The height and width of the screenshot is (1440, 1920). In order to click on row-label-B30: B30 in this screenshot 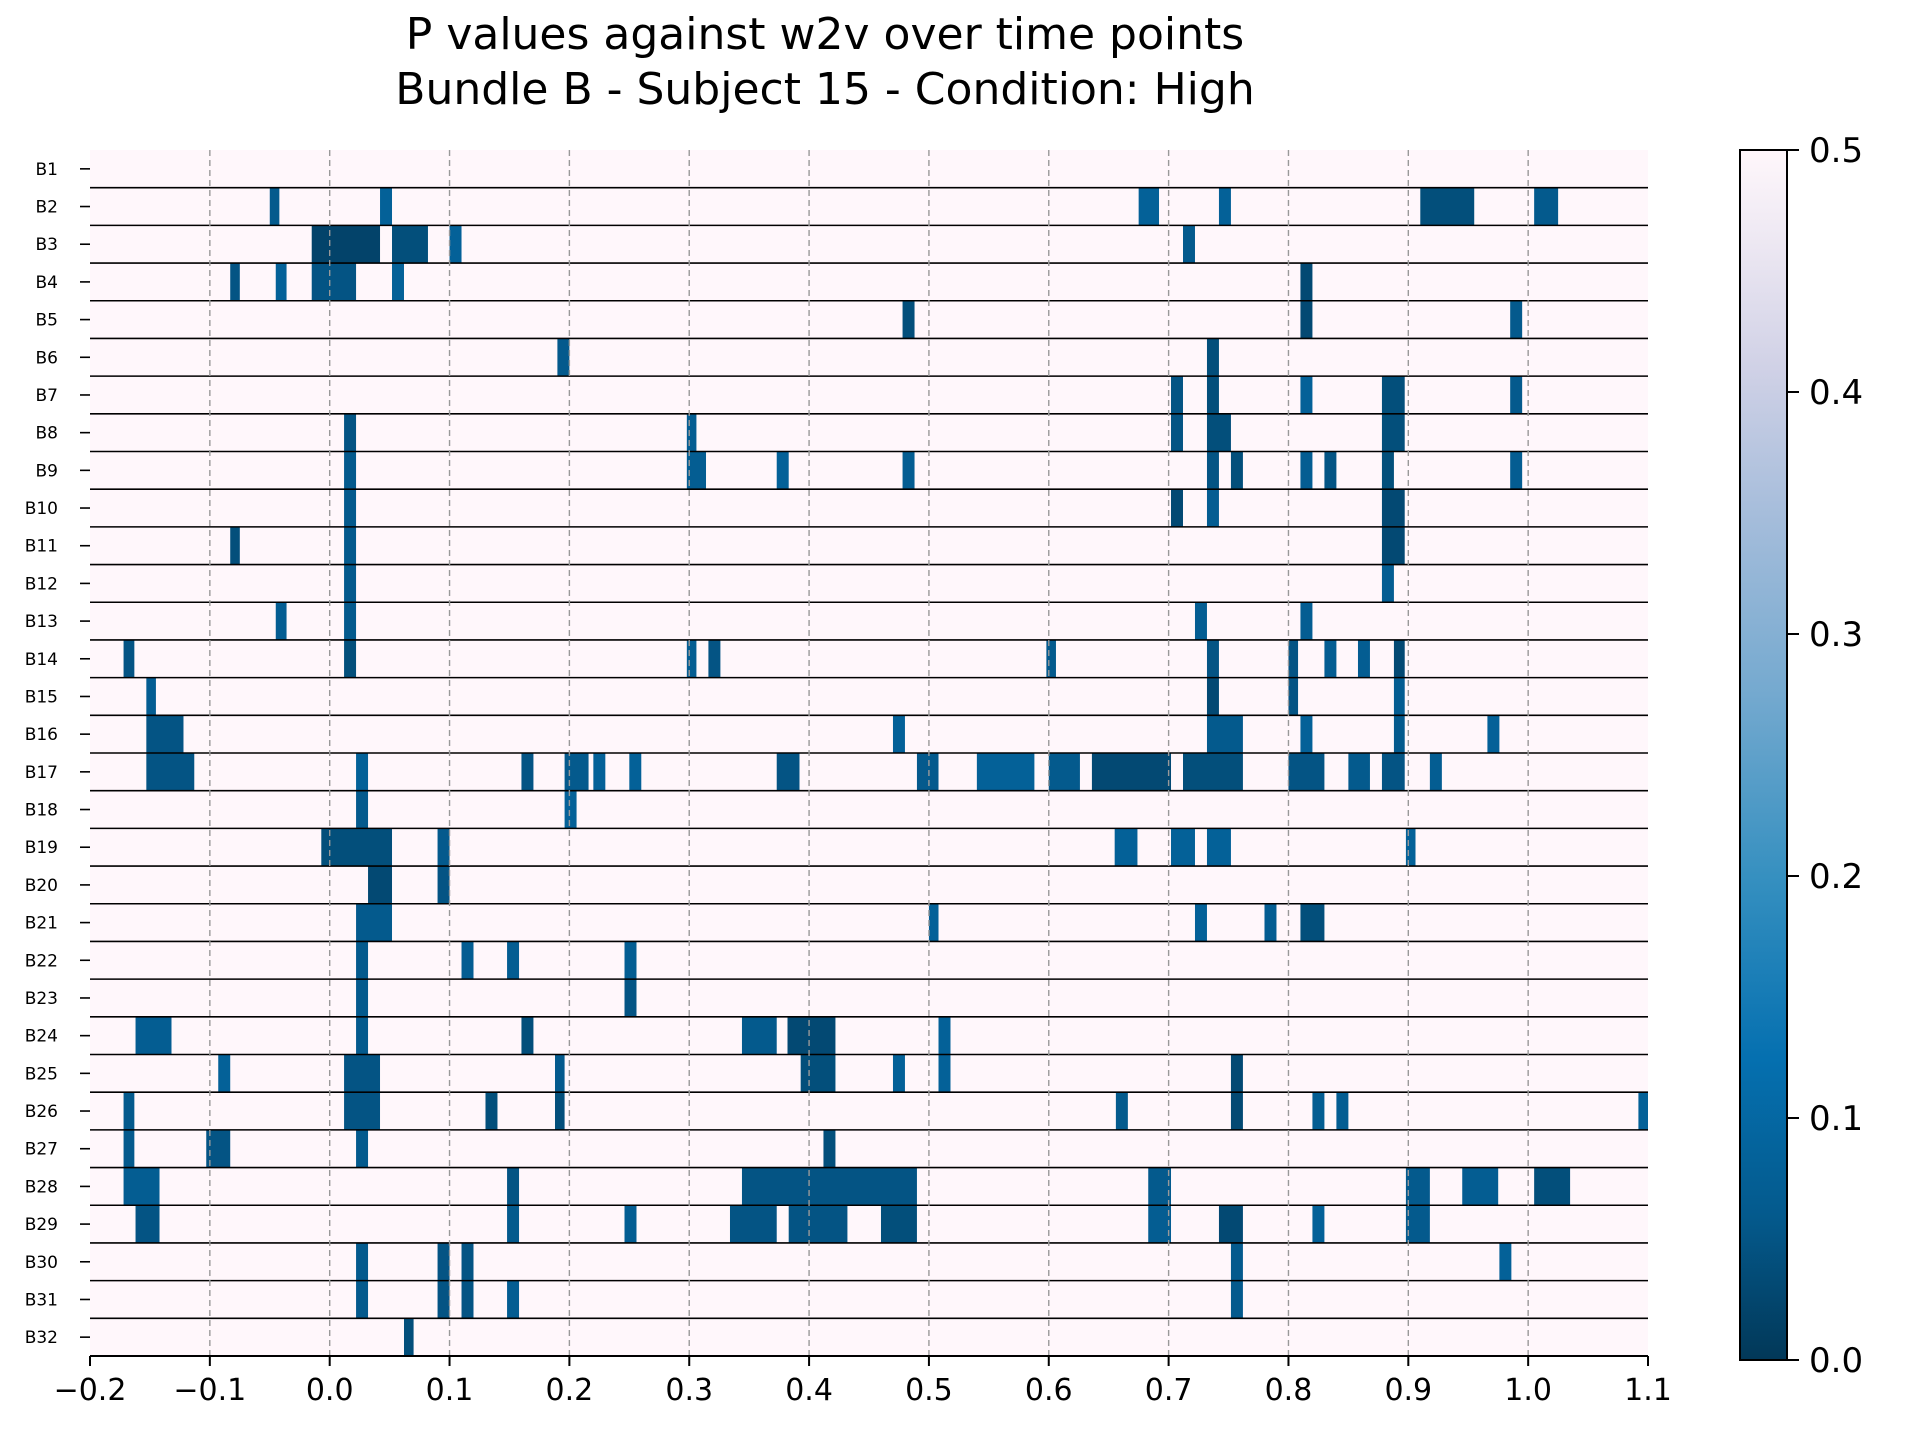, I will do `click(41, 1263)`.